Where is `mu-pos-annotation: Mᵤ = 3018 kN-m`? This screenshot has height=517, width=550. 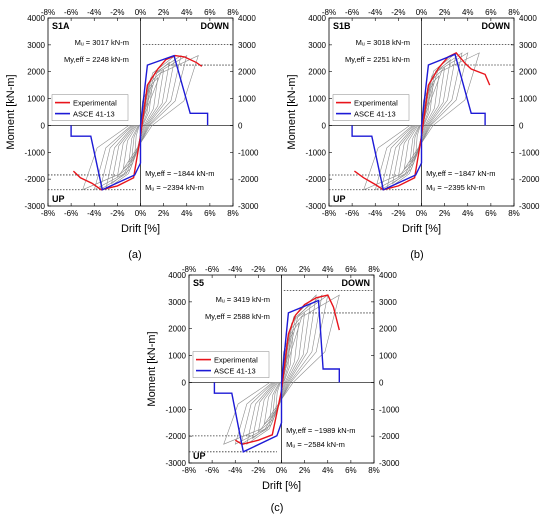
mu-pos-annotation: Mᵤ = 3018 kN-m is located at coordinates (383, 42).